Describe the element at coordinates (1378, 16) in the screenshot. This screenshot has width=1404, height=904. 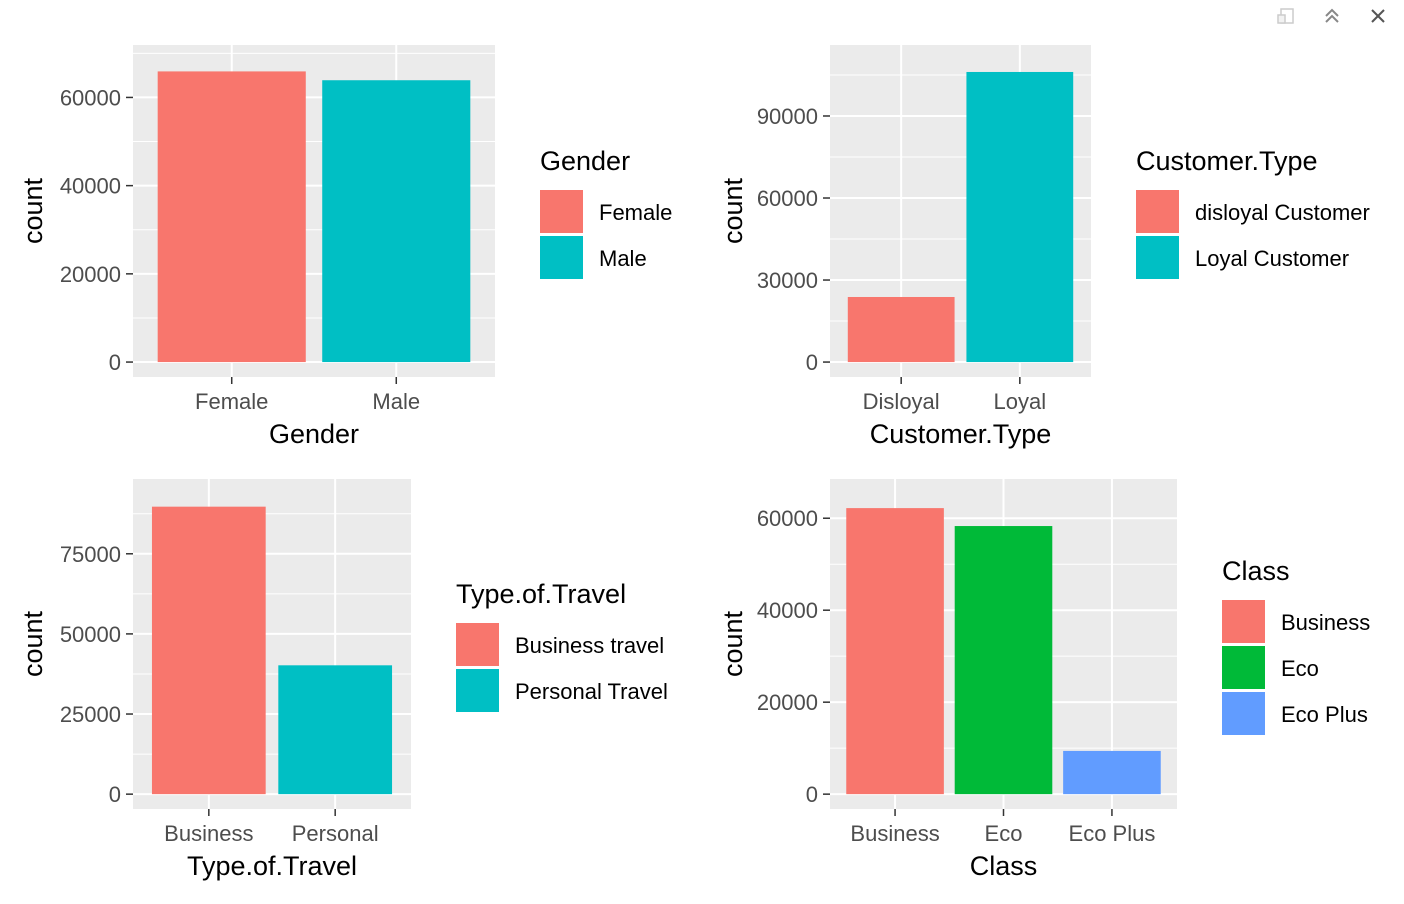
I see `close-icon` at that location.